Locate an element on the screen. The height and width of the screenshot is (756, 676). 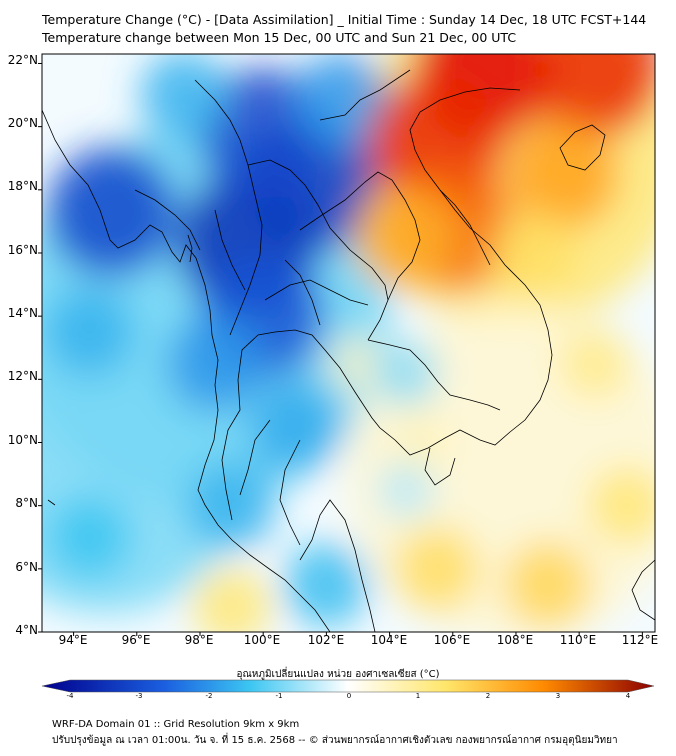
lon-tick-label: 110°E is located at coordinates (578, 640).